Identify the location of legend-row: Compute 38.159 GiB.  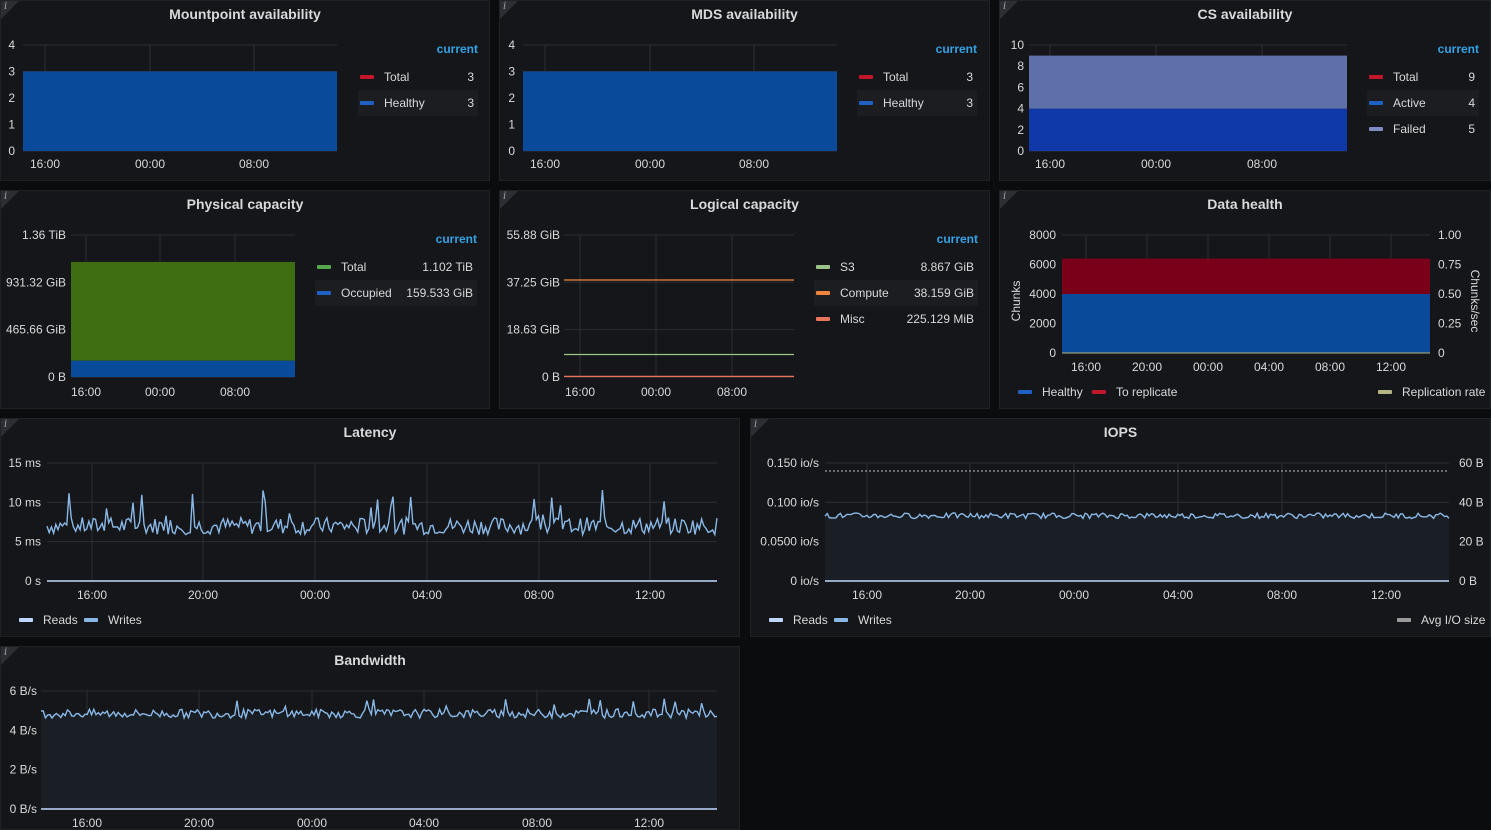
(896, 293).